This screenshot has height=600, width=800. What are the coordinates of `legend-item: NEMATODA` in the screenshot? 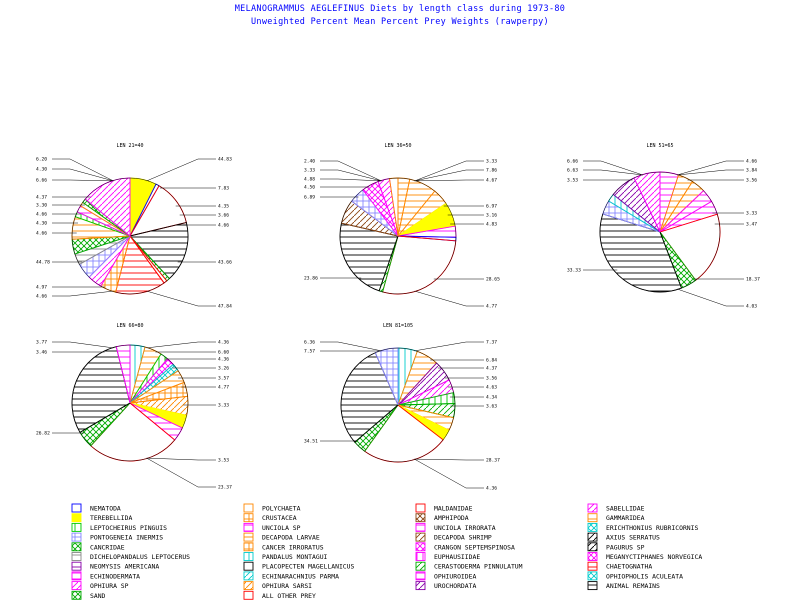 It's located at (96, 508).